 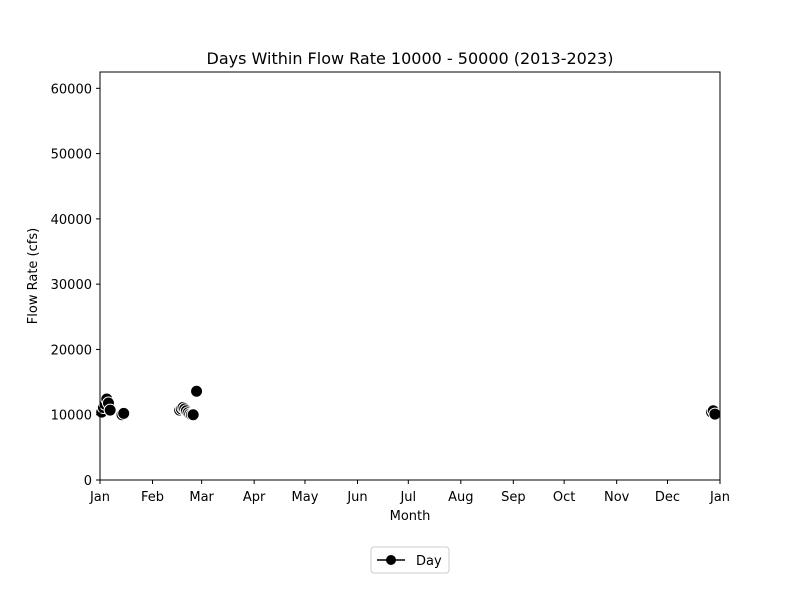 I want to click on x-tick-label: Nov, so click(x=617, y=497).